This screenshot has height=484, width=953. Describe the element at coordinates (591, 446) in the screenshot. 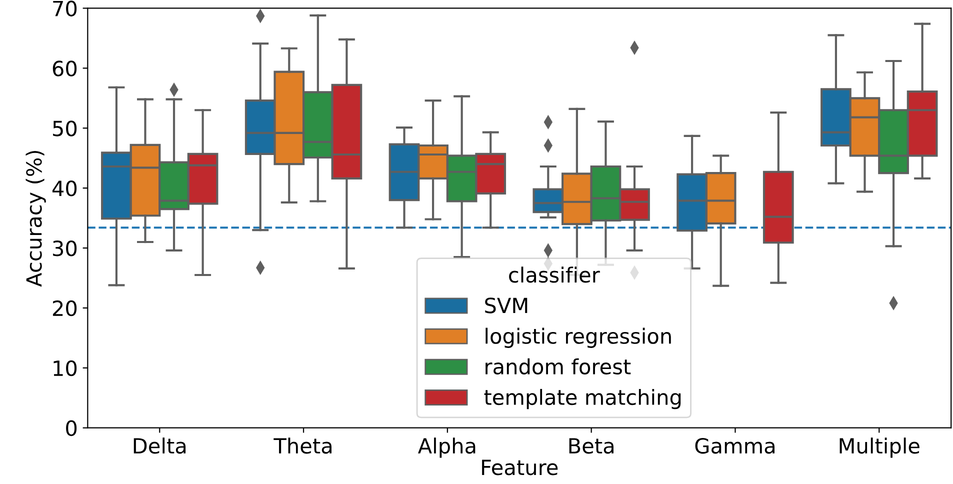

I see `x-tick-label: Beta` at that location.